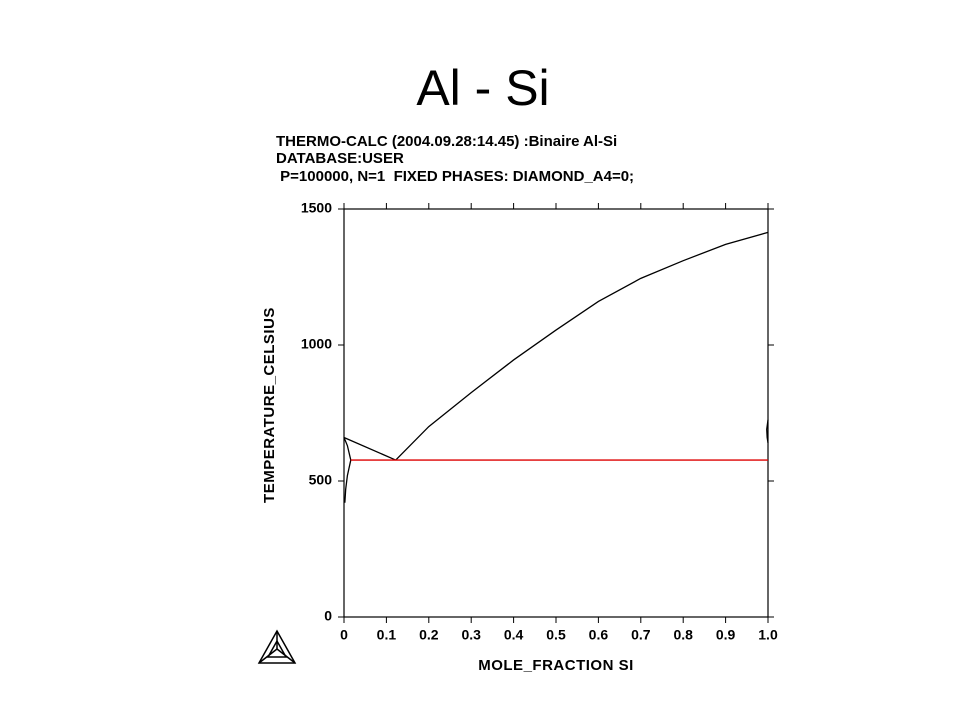 The image size is (960, 725). What do you see at coordinates (556, 665) in the screenshot?
I see `x-axis-label: MOLE_FRACTION SI` at bounding box center [556, 665].